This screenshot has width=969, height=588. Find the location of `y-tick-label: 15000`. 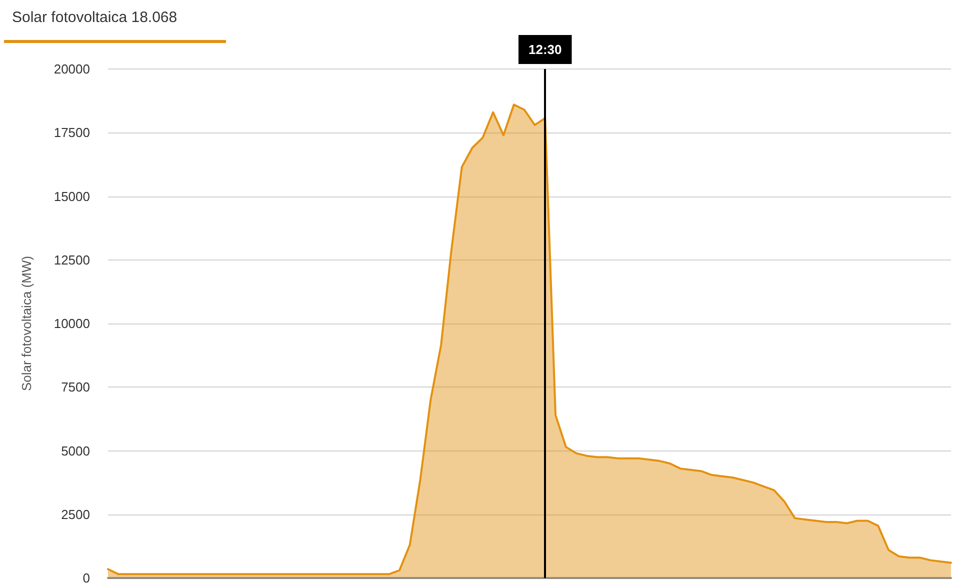

y-tick-label: 15000 is located at coordinates (72, 196).